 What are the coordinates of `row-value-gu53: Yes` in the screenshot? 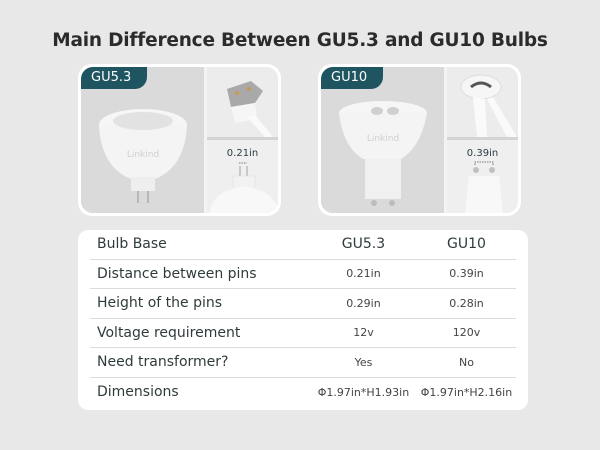 It's located at (363, 362).